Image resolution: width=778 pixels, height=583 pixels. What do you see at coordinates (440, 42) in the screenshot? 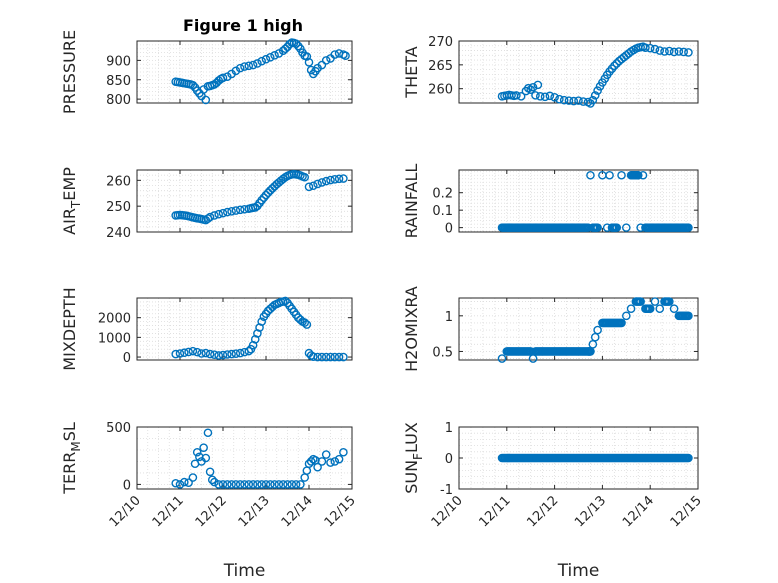
I see `y-tick-label: 270` at bounding box center [440, 42].